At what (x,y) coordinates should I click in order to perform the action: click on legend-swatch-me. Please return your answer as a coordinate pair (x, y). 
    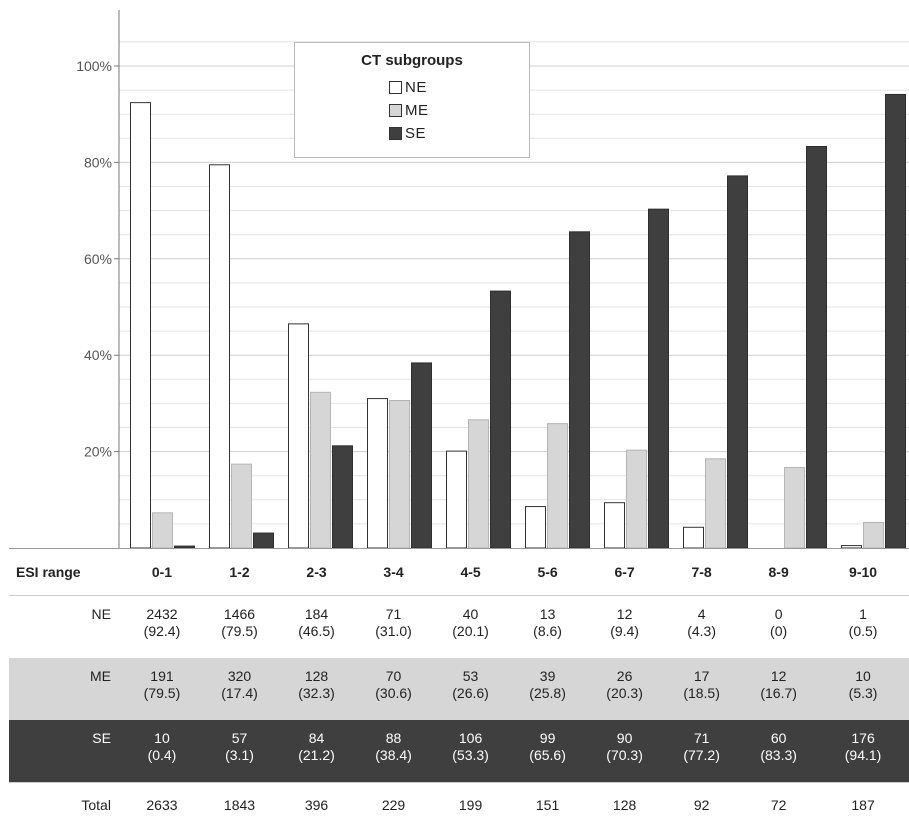
    Looking at the image, I should click on (395, 110).